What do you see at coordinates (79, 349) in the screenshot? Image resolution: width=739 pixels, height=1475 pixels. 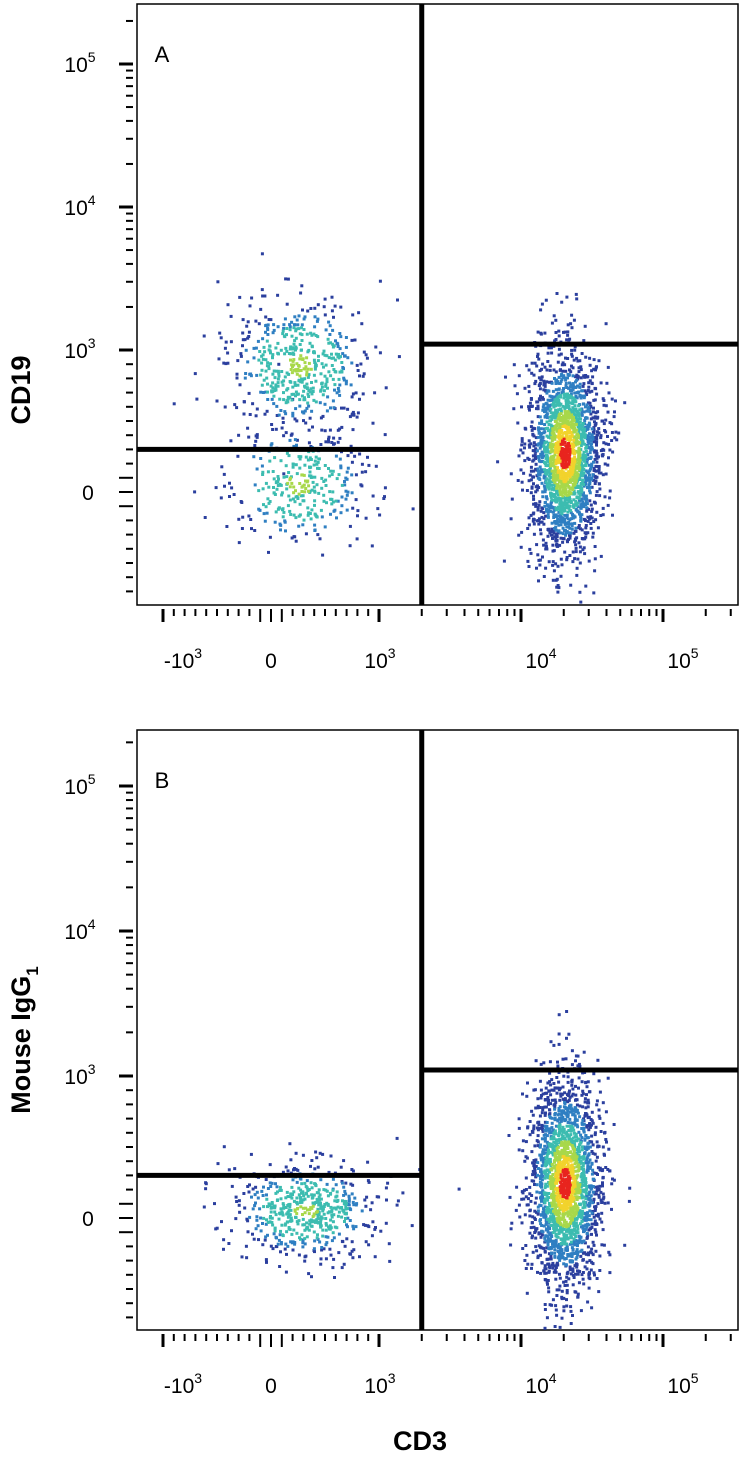 I see `y-tick-label: 103` at bounding box center [79, 349].